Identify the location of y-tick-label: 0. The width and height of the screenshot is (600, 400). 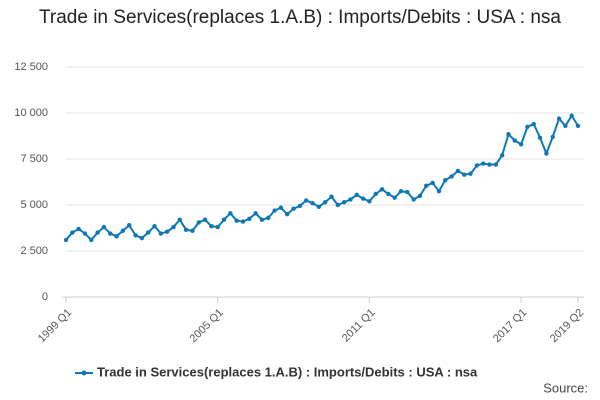
(45, 297).